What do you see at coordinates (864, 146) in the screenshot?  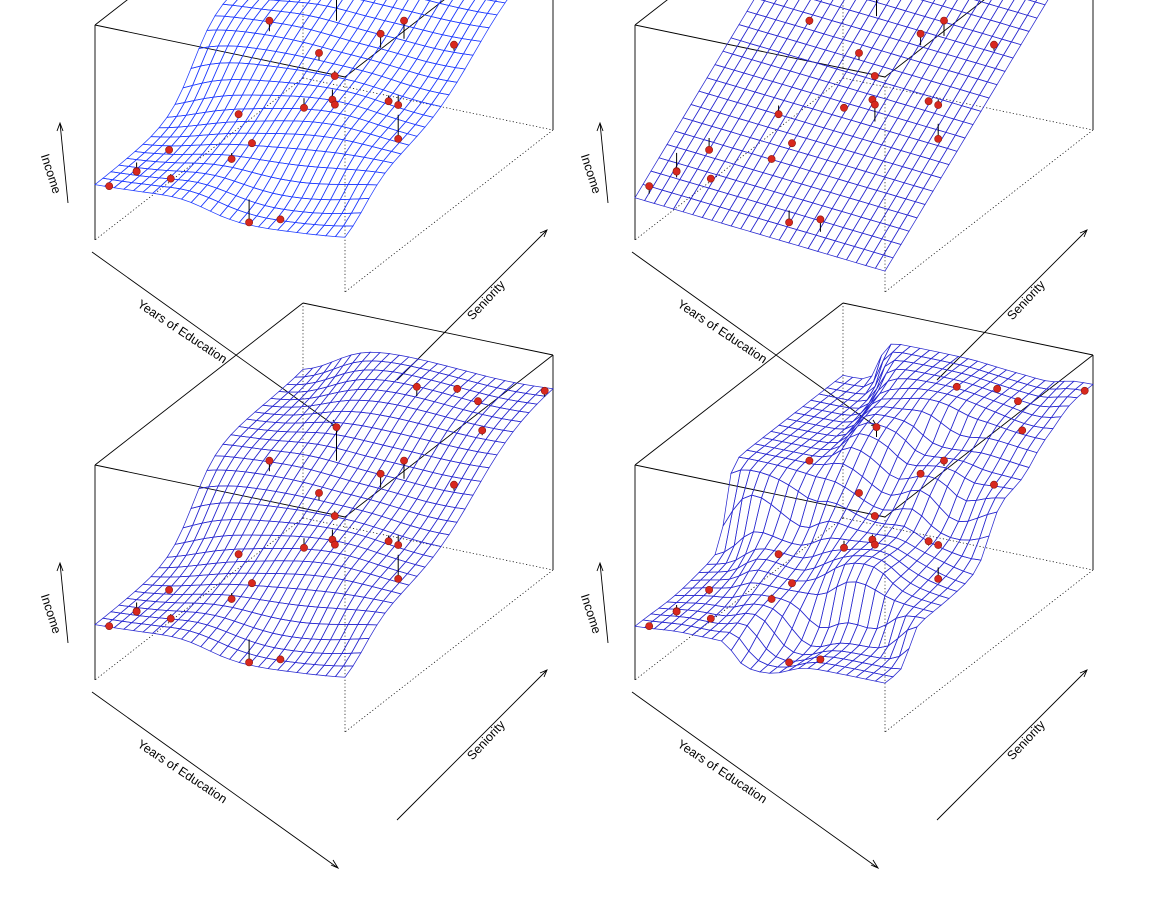 I see `bounding-box` at bounding box center [864, 146].